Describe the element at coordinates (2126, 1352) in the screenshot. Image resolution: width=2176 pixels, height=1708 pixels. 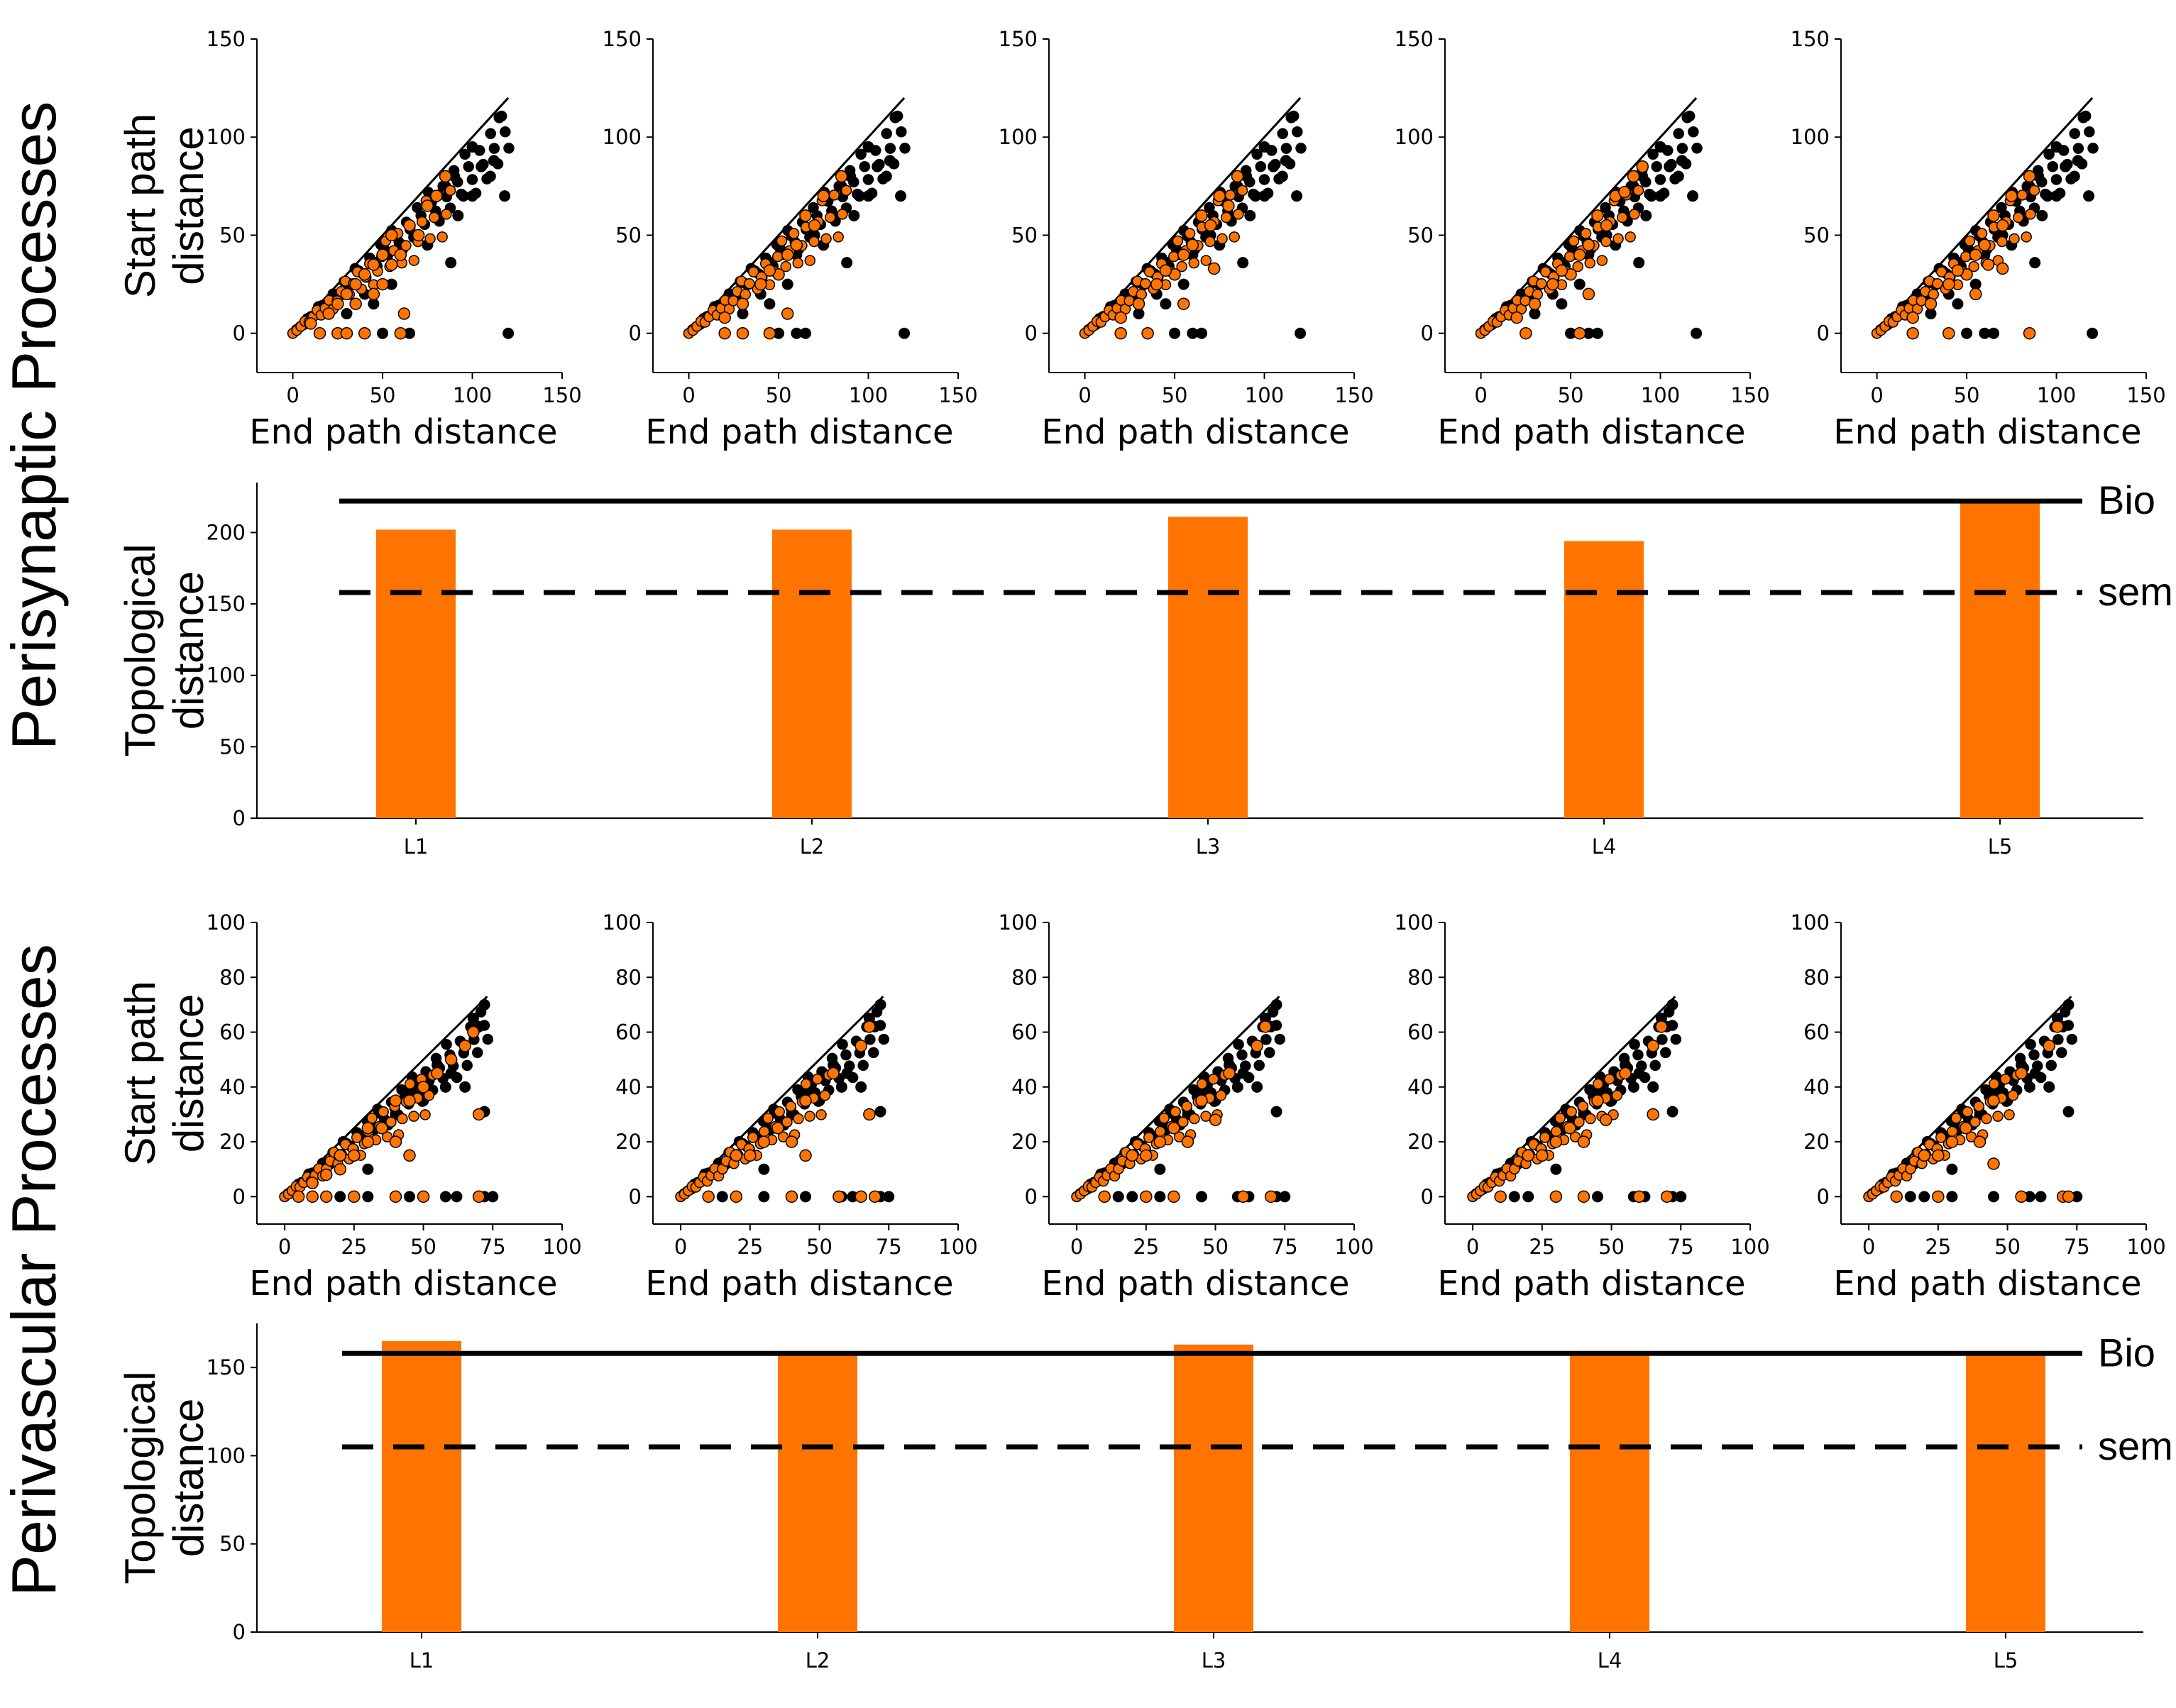
I see `ref-label-bio: Bio` at that location.